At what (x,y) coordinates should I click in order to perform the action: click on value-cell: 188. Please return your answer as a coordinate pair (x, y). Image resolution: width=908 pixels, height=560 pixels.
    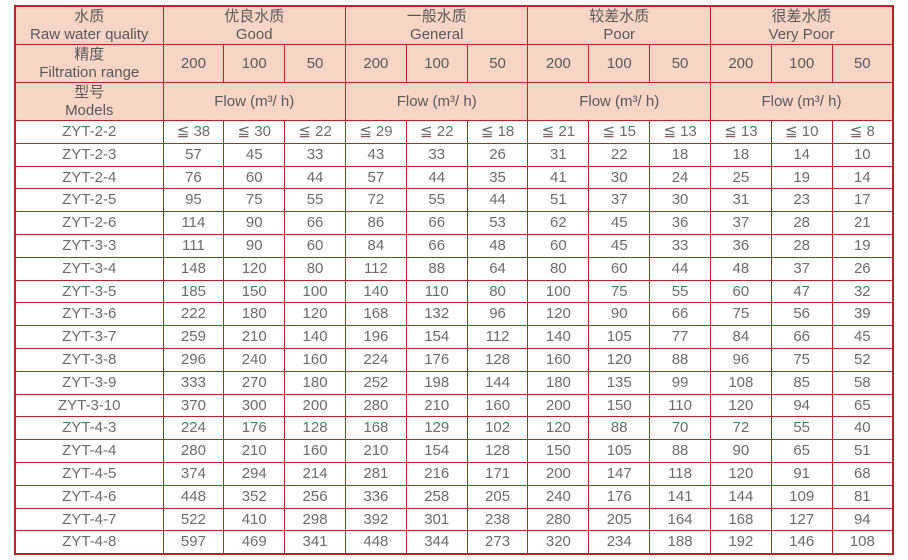
    Looking at the image, I should click on (680, 542).